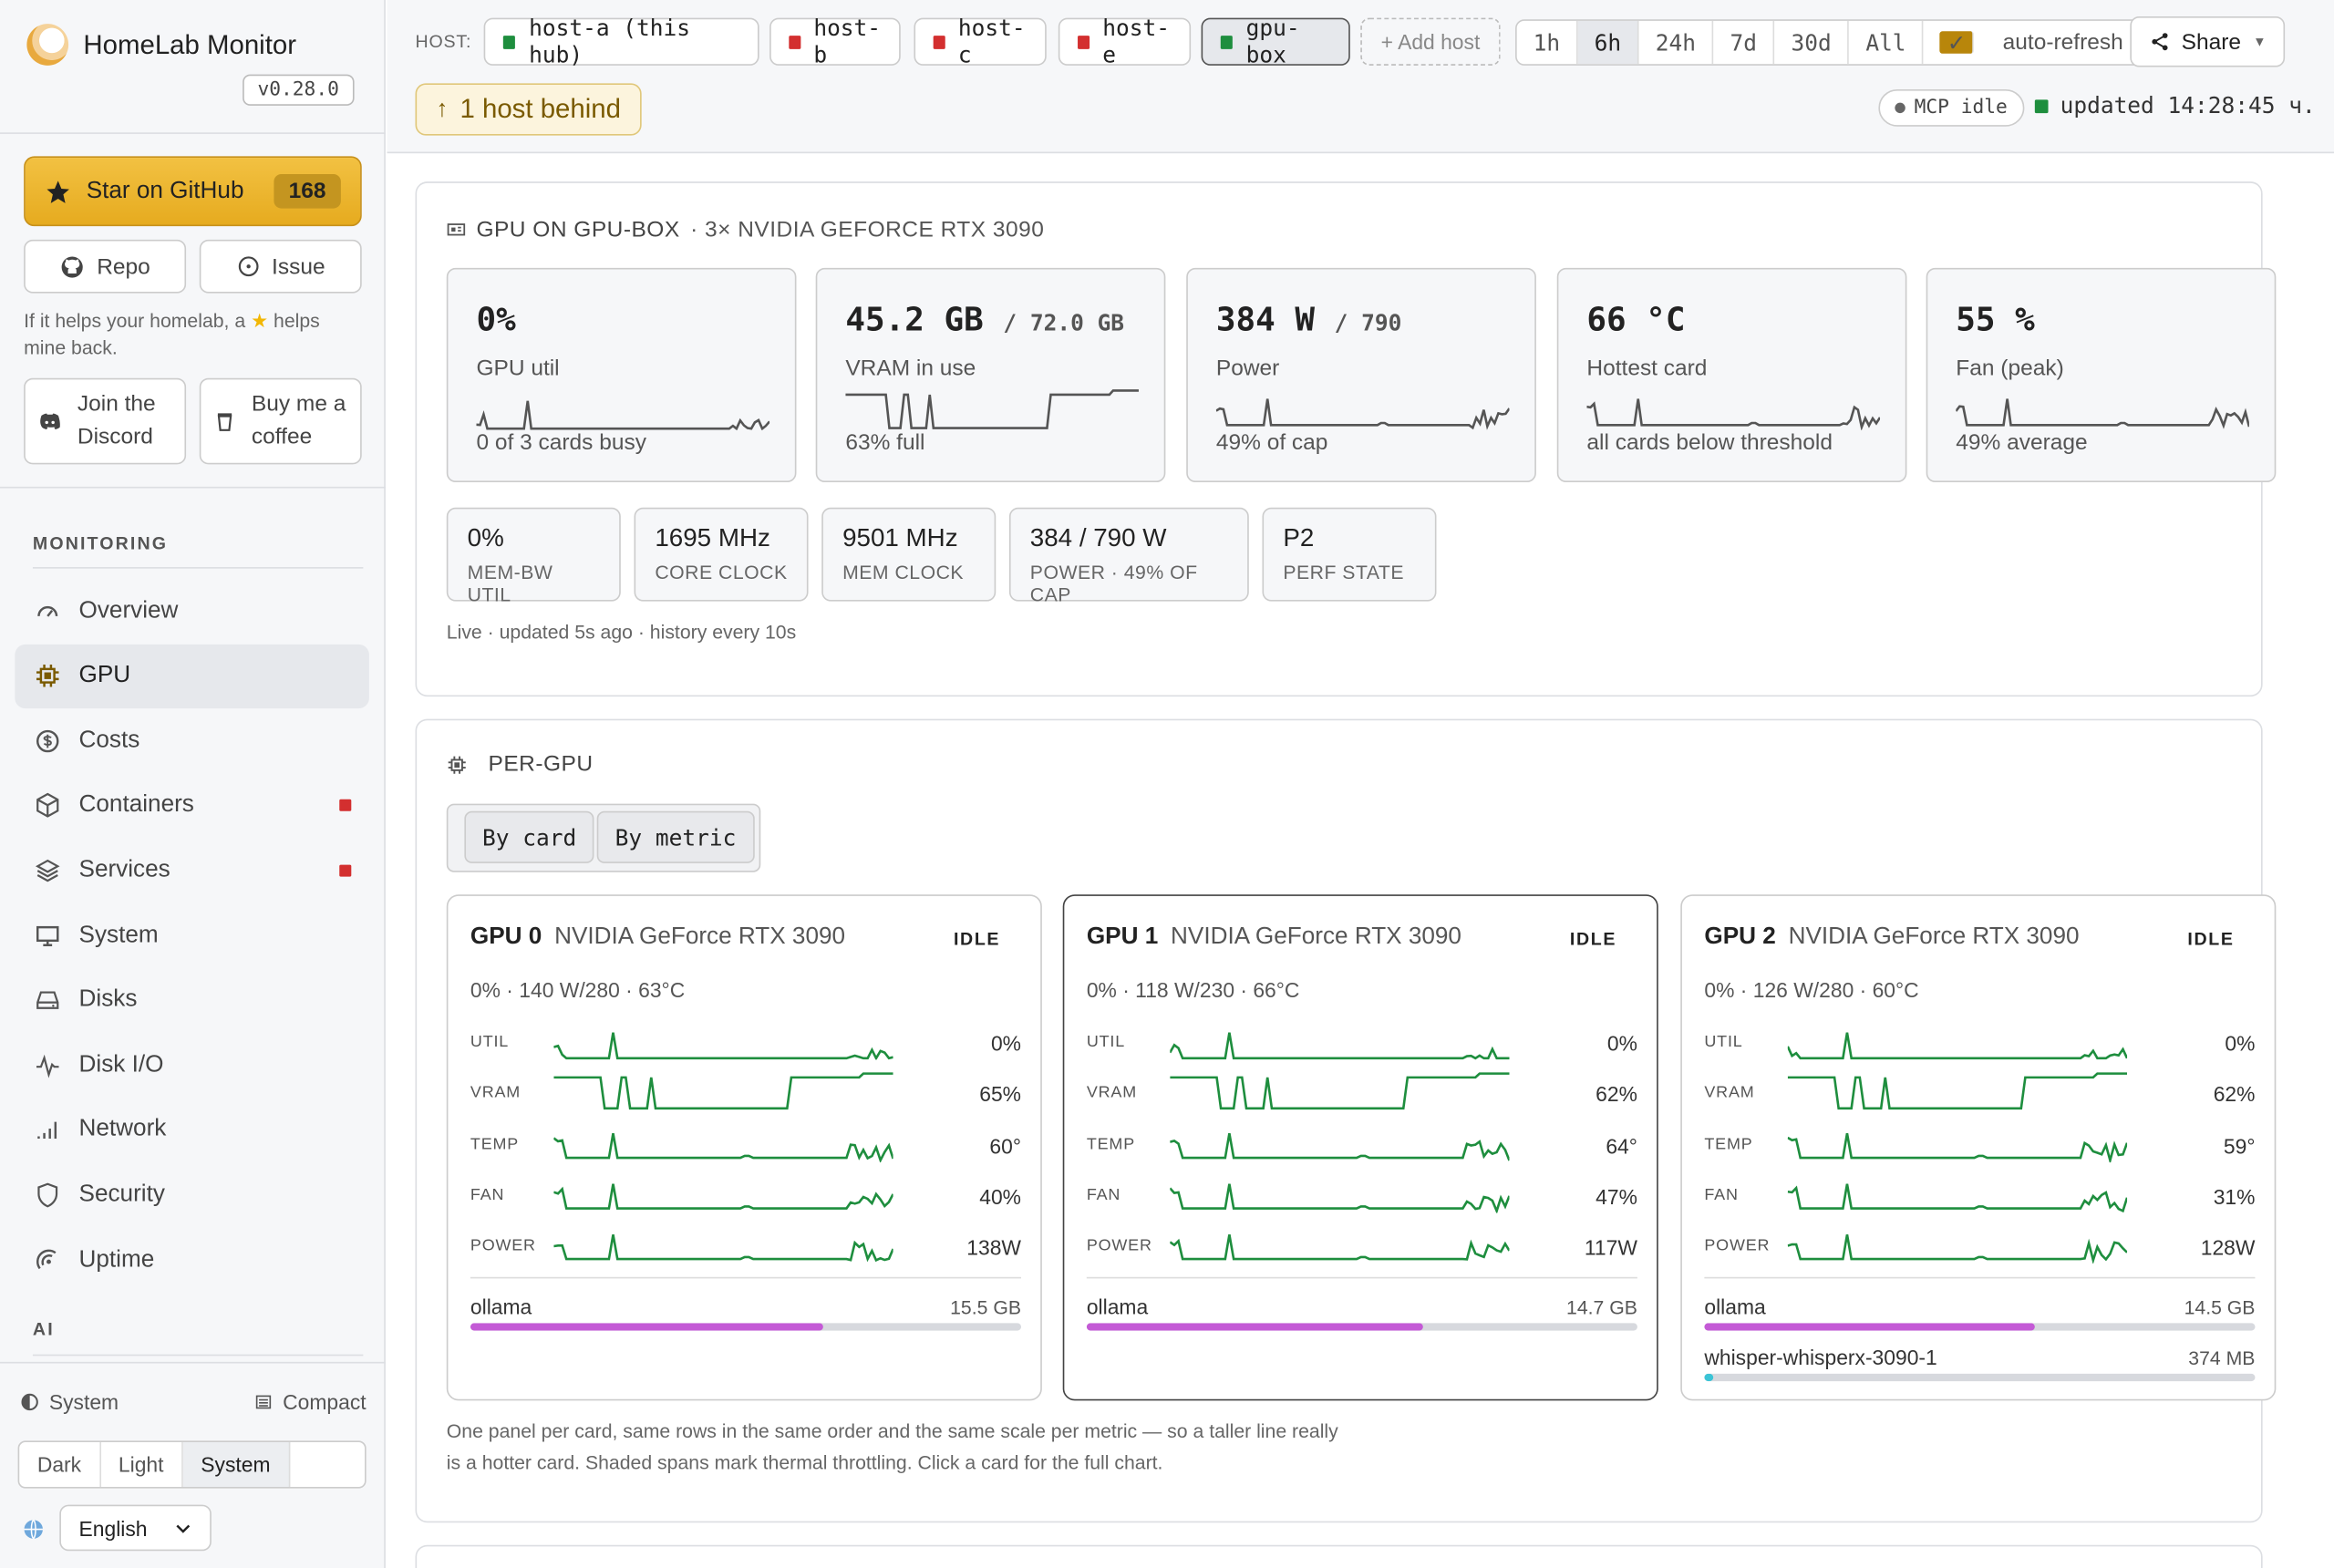 The height and width of the screenshot is (1568, 2334). Describe the element at coordinates (2260, 41) in the screenshot. I see `caret-down-icon: ▼` at that location.